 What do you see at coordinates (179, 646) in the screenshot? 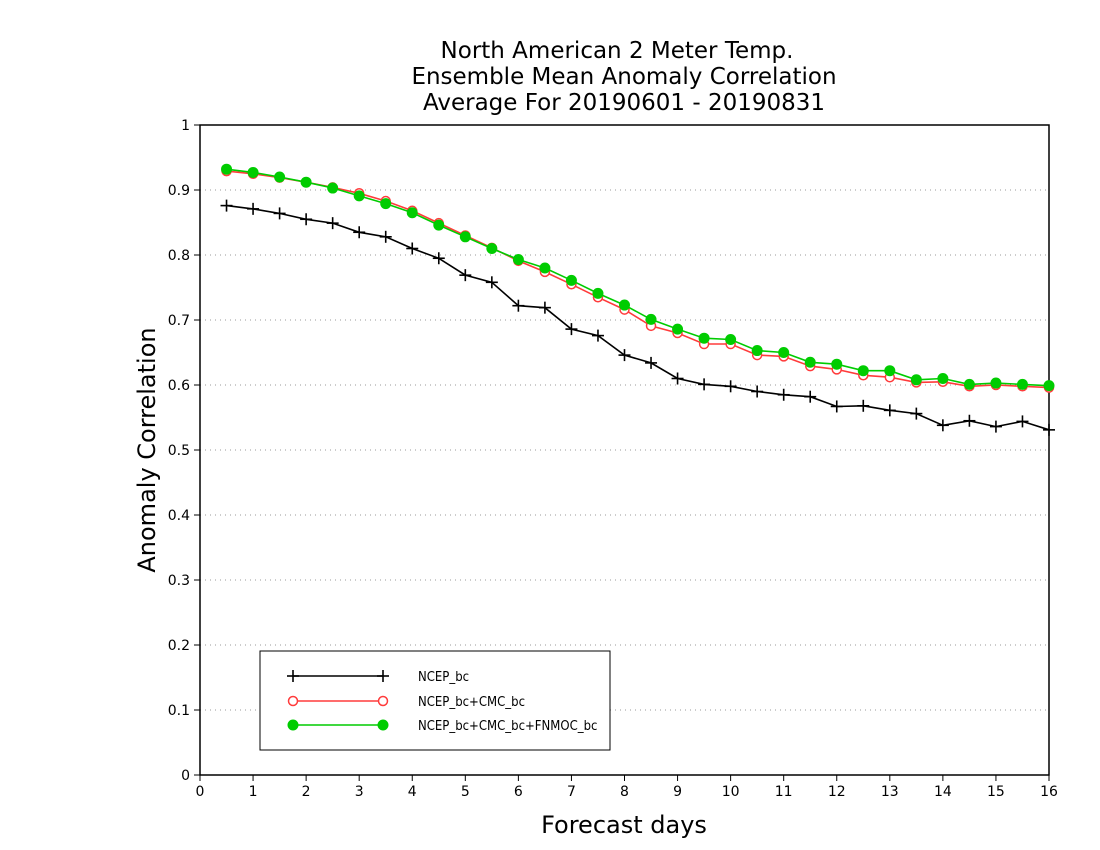
I see `y-tick-label: 0.2` at bounding box center [179, 646].